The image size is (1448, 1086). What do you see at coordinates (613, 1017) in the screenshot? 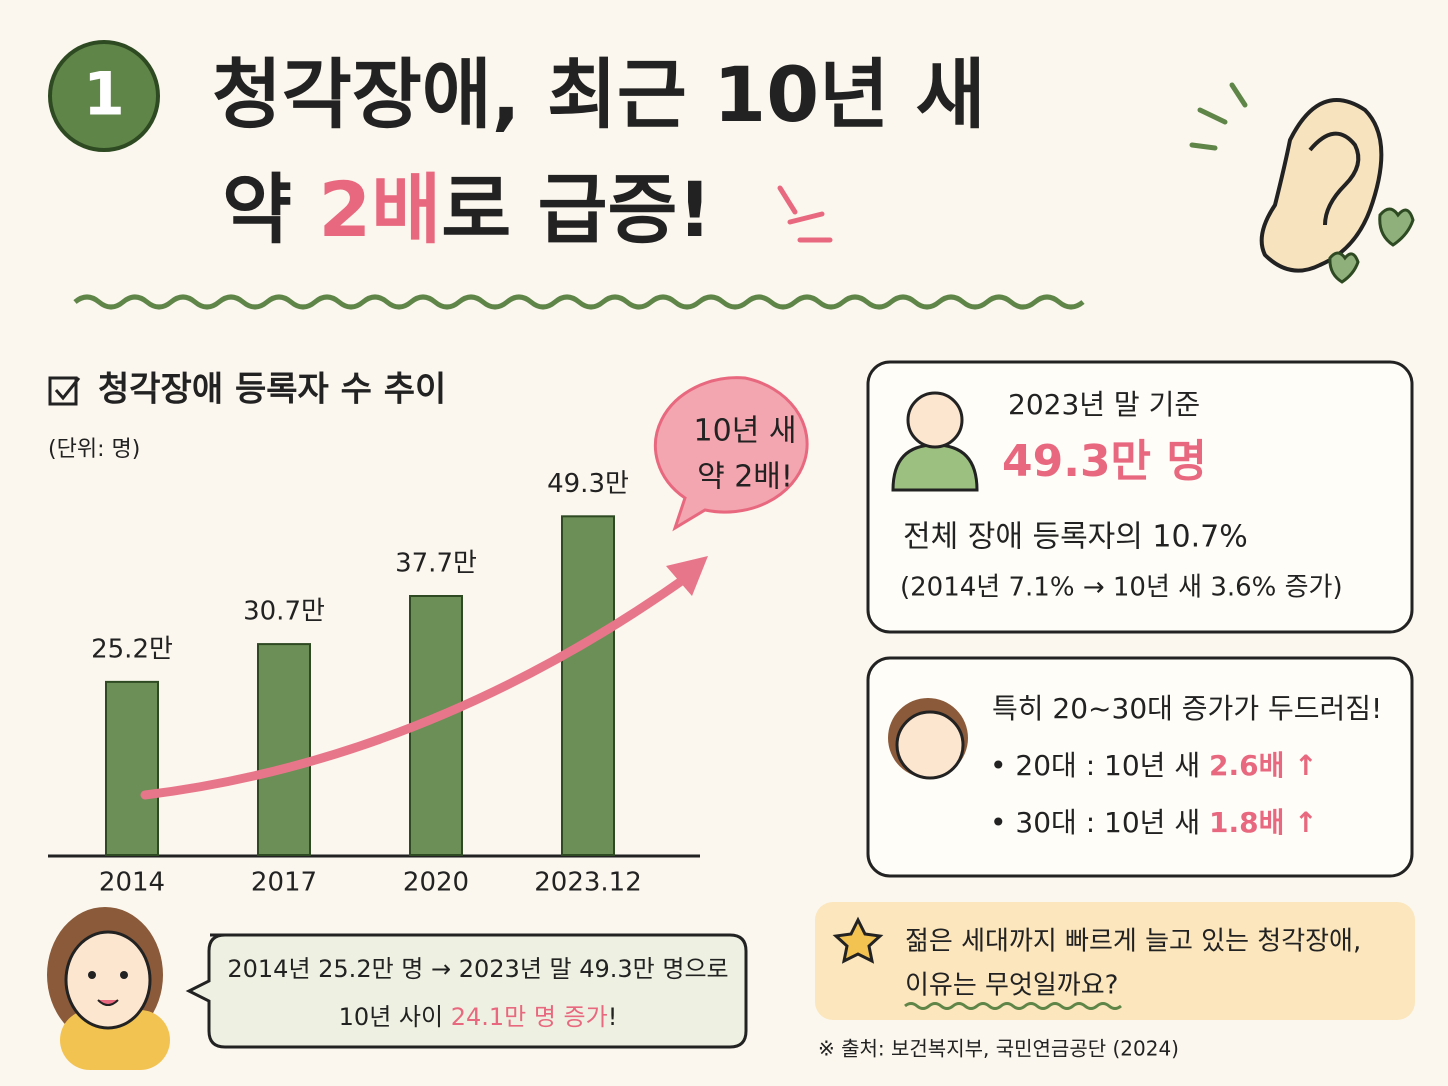
I see `summary-part: !` at bounding box center [613, 1017].